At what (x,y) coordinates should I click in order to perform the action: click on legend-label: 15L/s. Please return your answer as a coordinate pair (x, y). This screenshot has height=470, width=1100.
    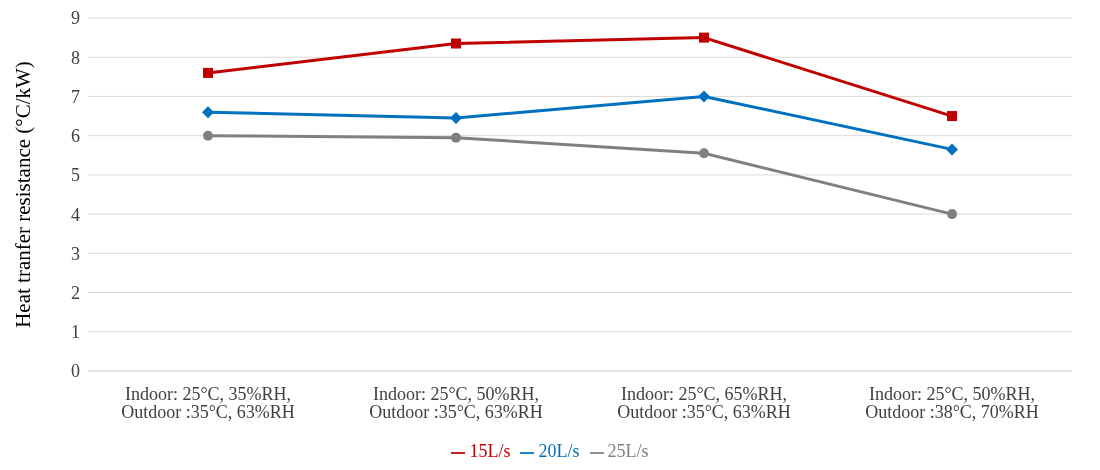
    Looking at the image, I should click on (490, 451).